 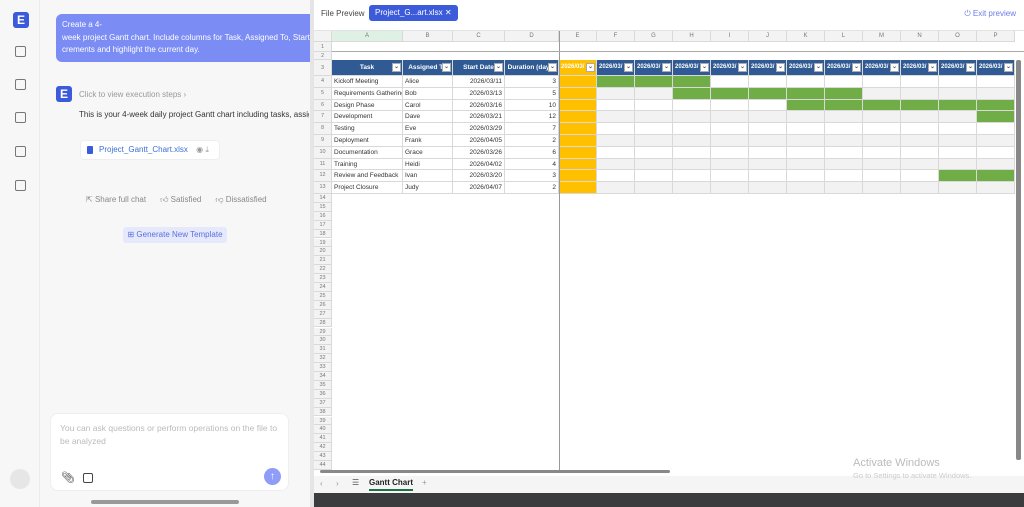 I want to click on new-chat-icon, so click(x=20, y=84).